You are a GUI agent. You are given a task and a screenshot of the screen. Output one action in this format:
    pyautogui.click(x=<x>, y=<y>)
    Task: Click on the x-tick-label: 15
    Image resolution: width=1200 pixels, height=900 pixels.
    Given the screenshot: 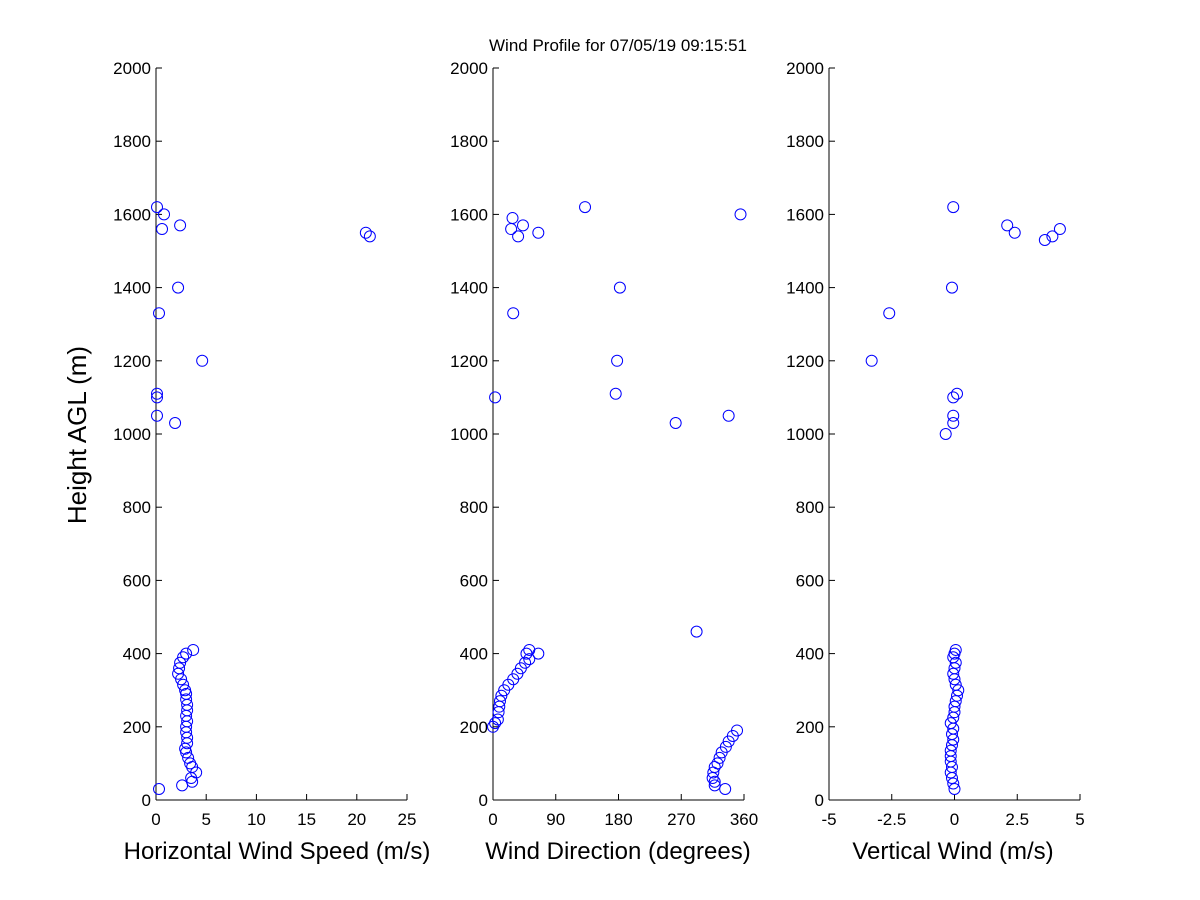 What is the action you would take?
    pyautogui.click(x=306, y=819)
    